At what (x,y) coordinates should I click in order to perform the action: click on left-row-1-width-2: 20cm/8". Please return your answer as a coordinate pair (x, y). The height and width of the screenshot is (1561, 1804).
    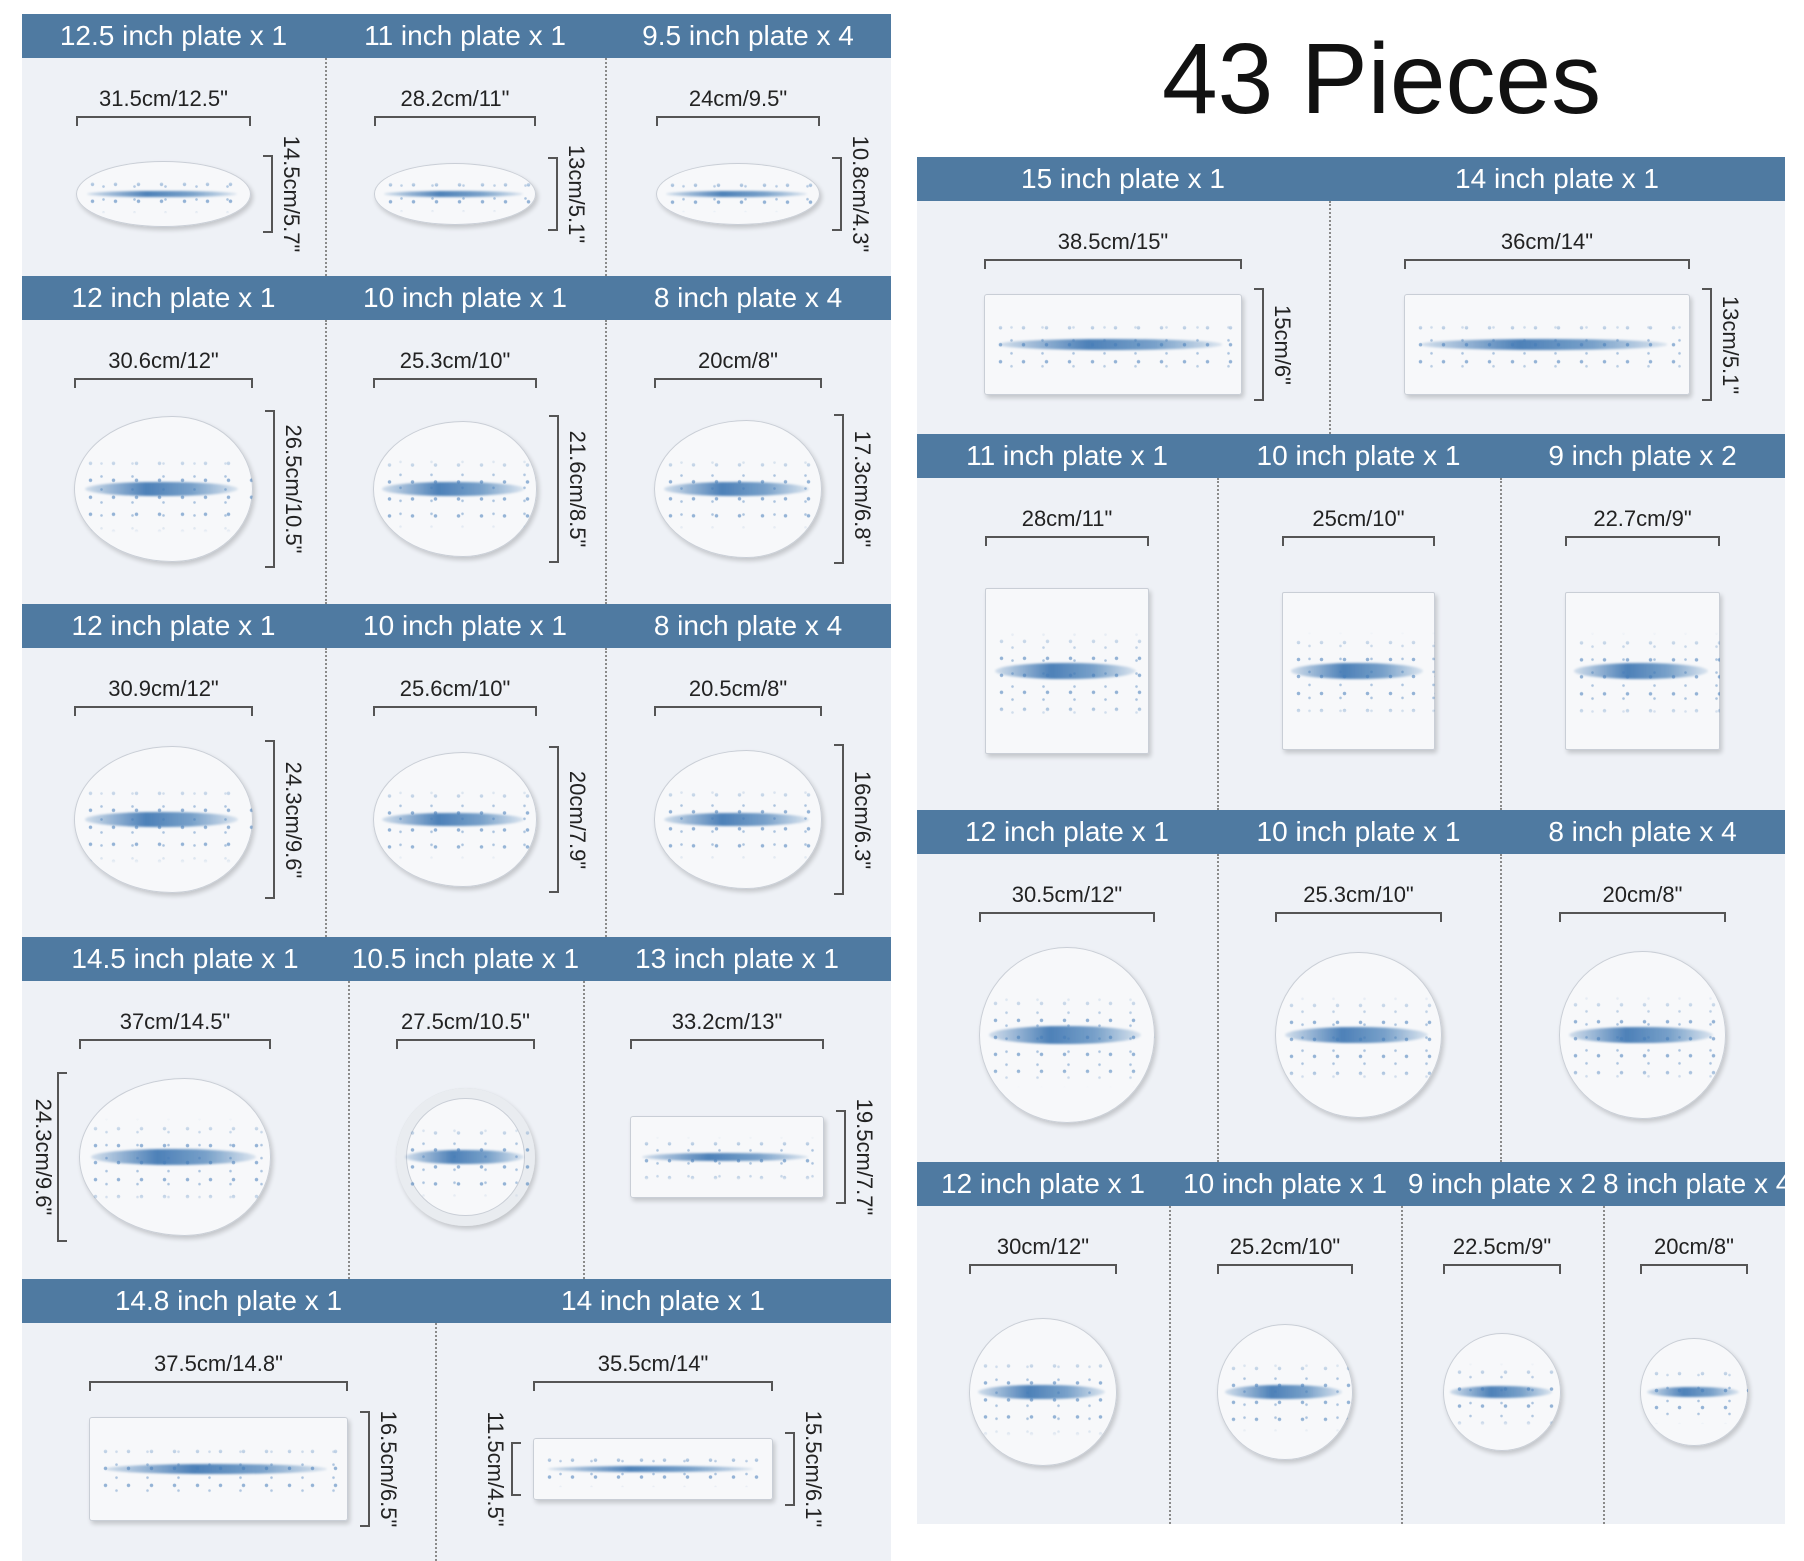
    Looking at the image, I should click on (738, 360).